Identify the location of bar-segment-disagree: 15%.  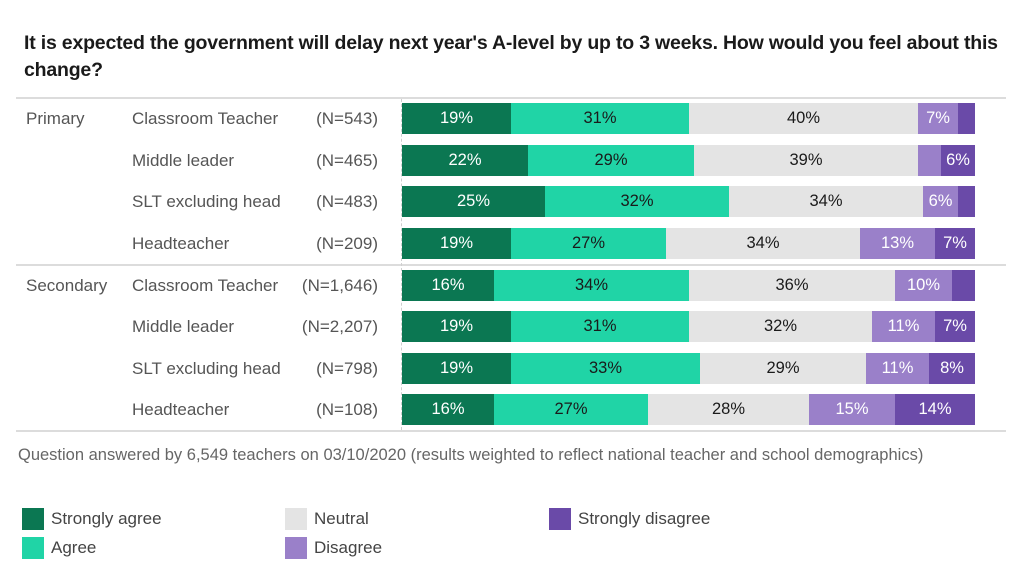
(852, 409).